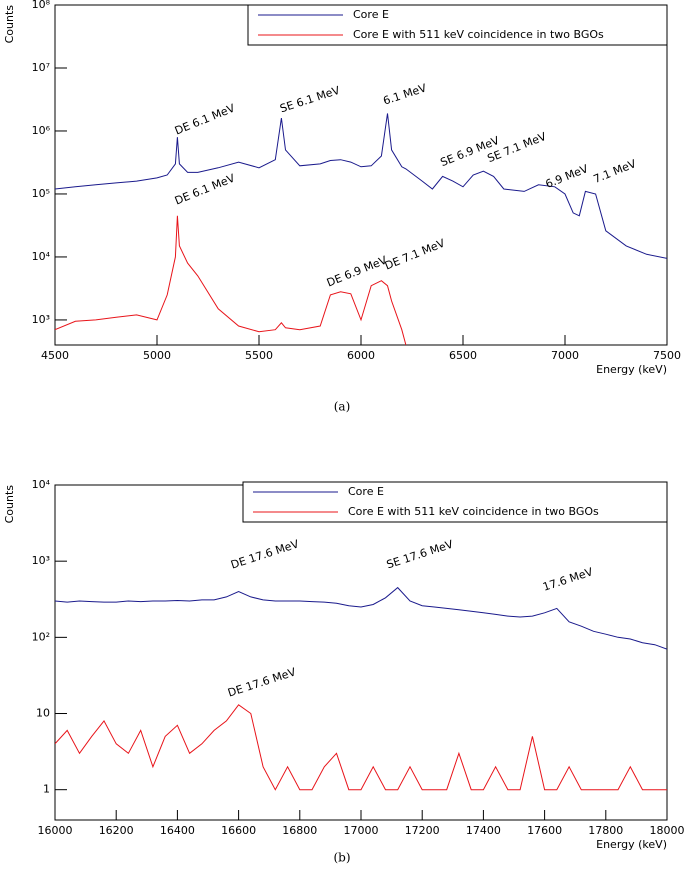 The width and height of the screenshot is (685, 892). What do you see at coordinates (615, 171) in the screenshot?
I see `annotation: 7.1 MeV` at bounding box center [615, 171].